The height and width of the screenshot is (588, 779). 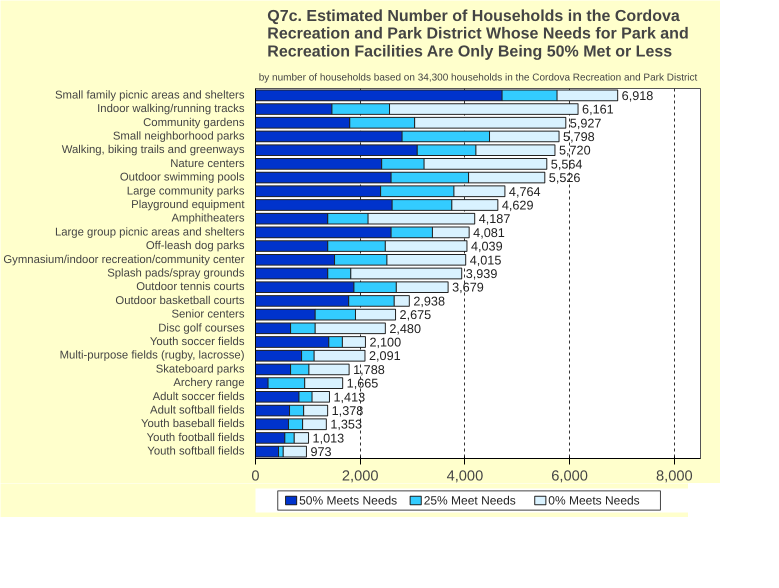 I want to click on y-tick-label: Small family picnic areas and shelters, so click(x=149, y=95).